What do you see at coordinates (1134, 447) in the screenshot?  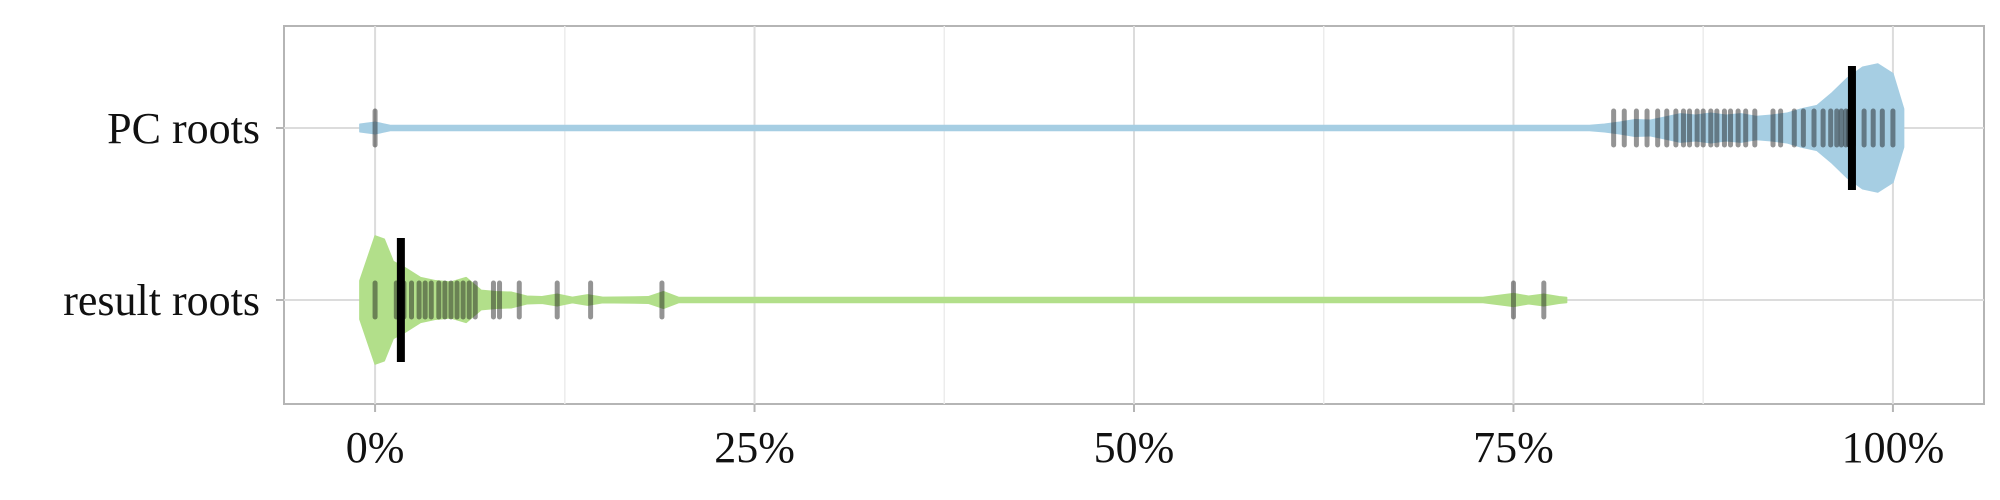 I see `x-tick-label: 50%` at bounding box center [1134, 447].